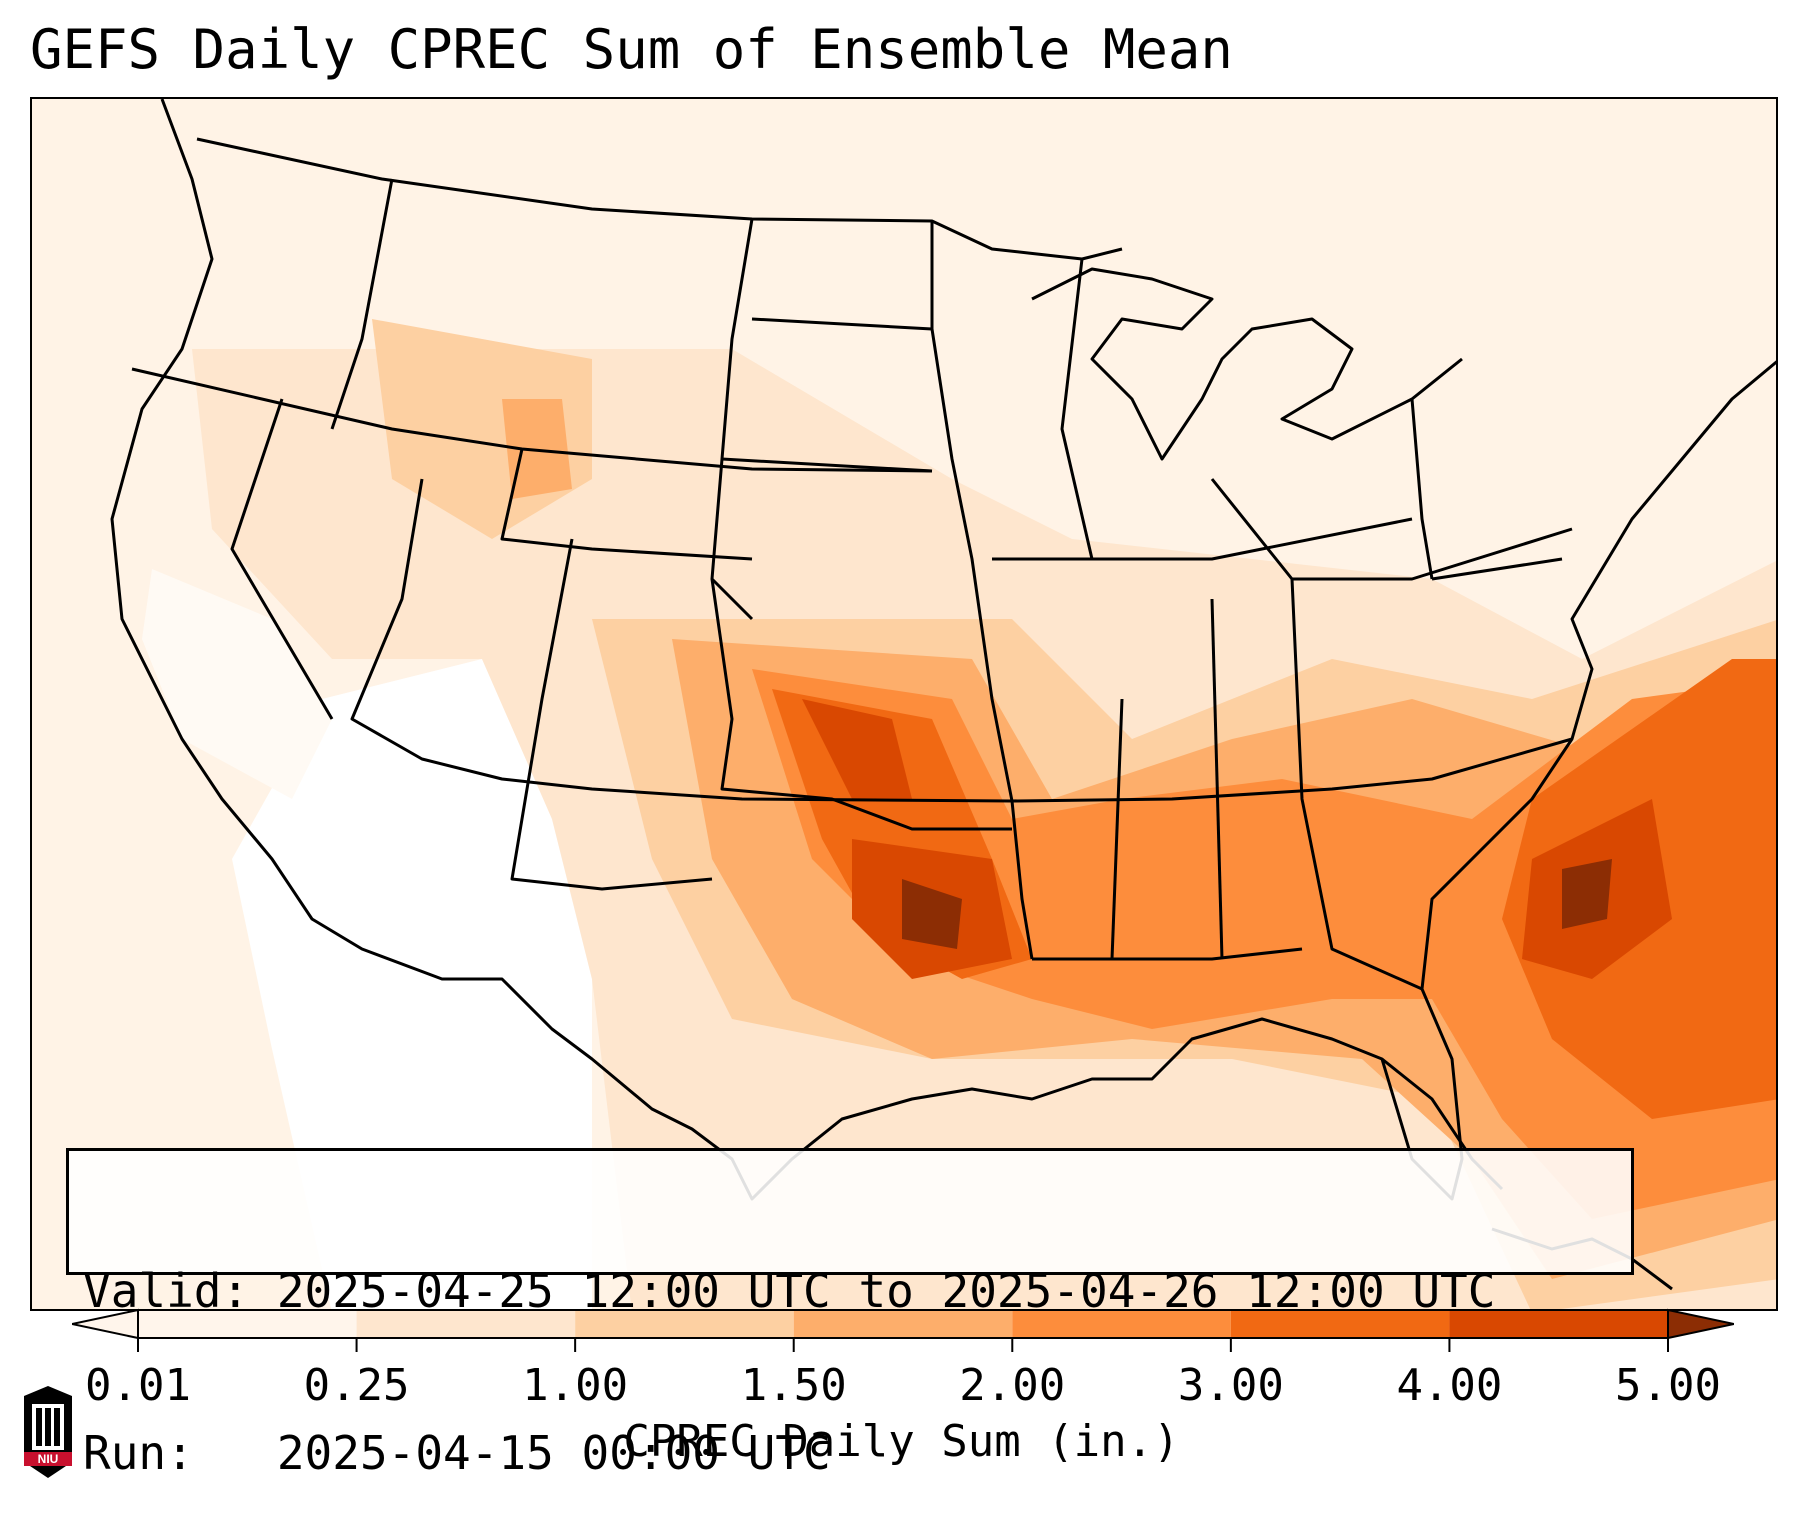  Describe the element at coordinates (105, 1324) in the screenshot. I see `colorbar-extend-low` at that location.